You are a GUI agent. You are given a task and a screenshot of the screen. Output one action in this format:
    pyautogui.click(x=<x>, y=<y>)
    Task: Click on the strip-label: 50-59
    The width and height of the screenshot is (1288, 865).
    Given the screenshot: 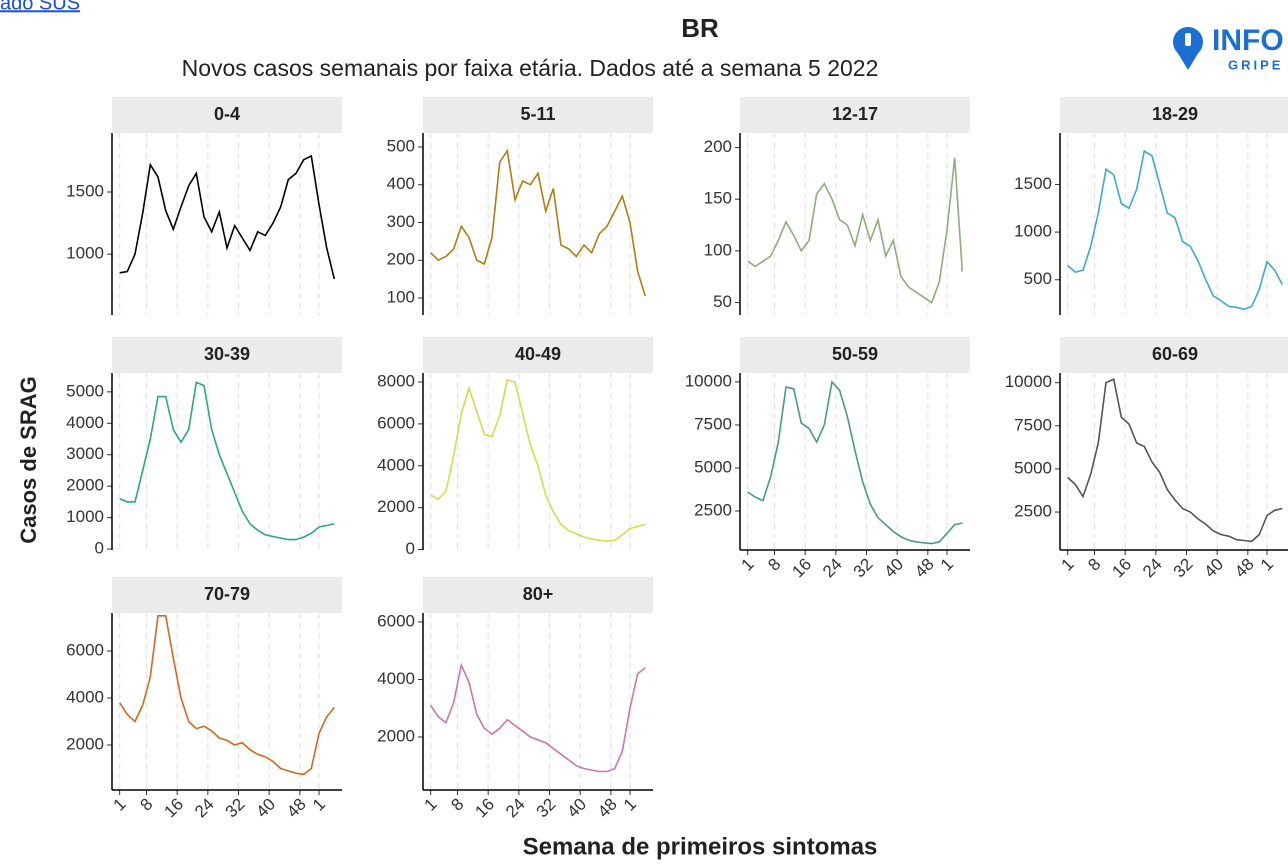 What is the action you would take?
    pyautogui.click(x=855, y=354)
    